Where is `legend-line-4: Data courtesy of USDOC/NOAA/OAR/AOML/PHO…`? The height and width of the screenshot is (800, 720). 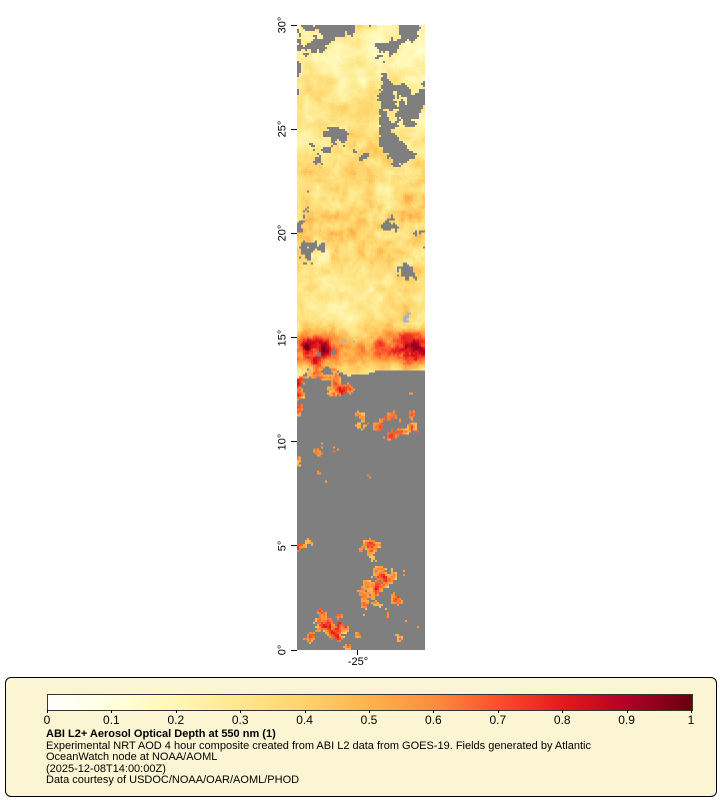
legend-line-4: Data courtesy of USDOC/NOAA/OAR/AOML/PHO… is located at coordinates (173, 780).